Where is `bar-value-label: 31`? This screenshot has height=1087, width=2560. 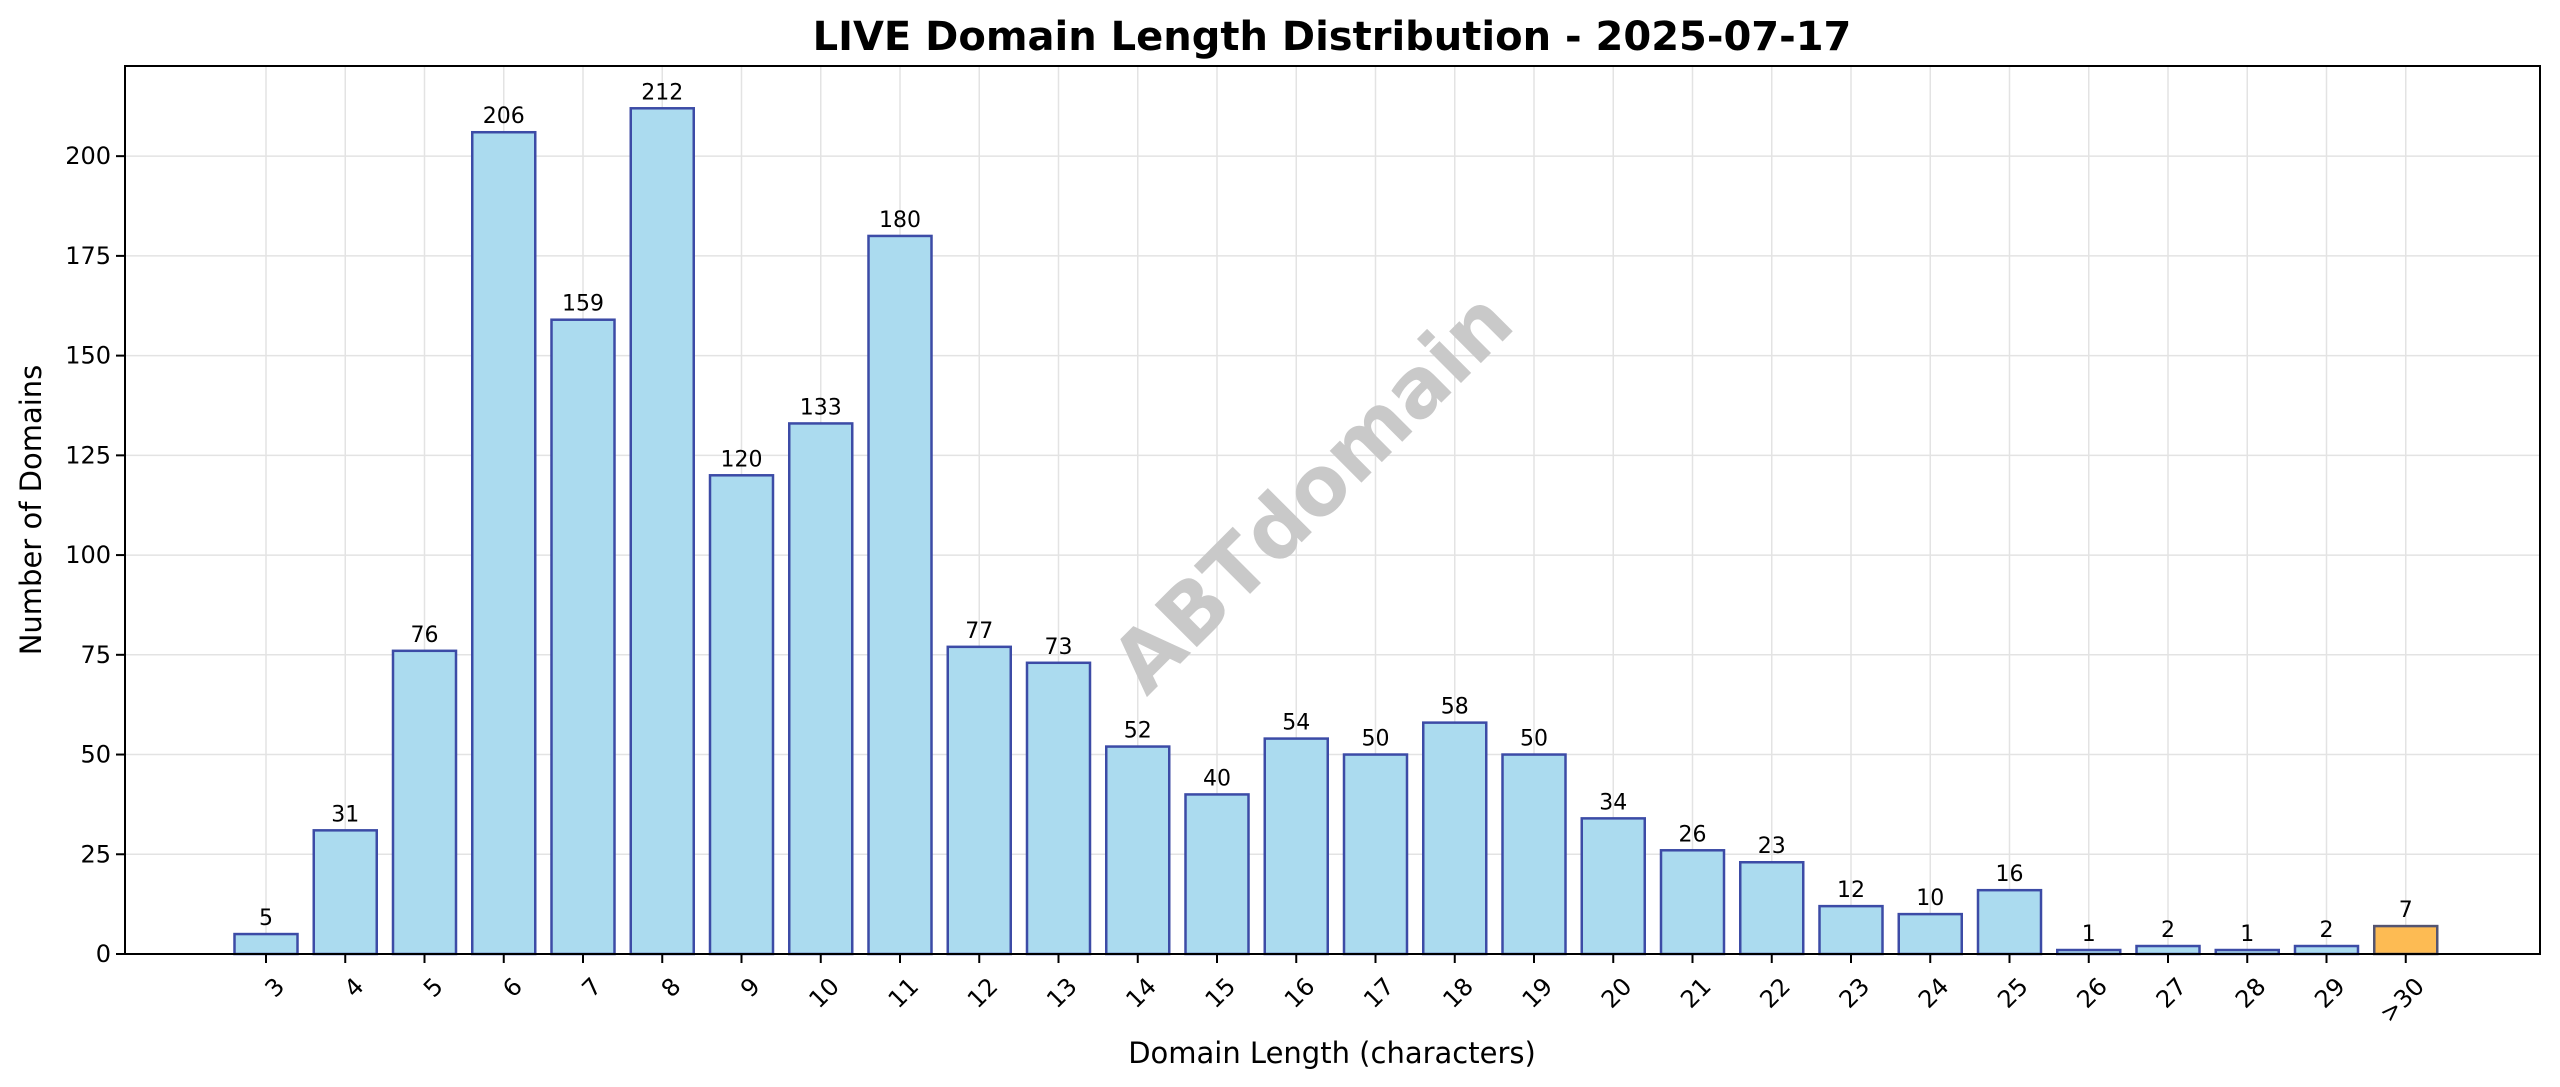 bar-value-label: 31 is located at coordinates (345, 814).